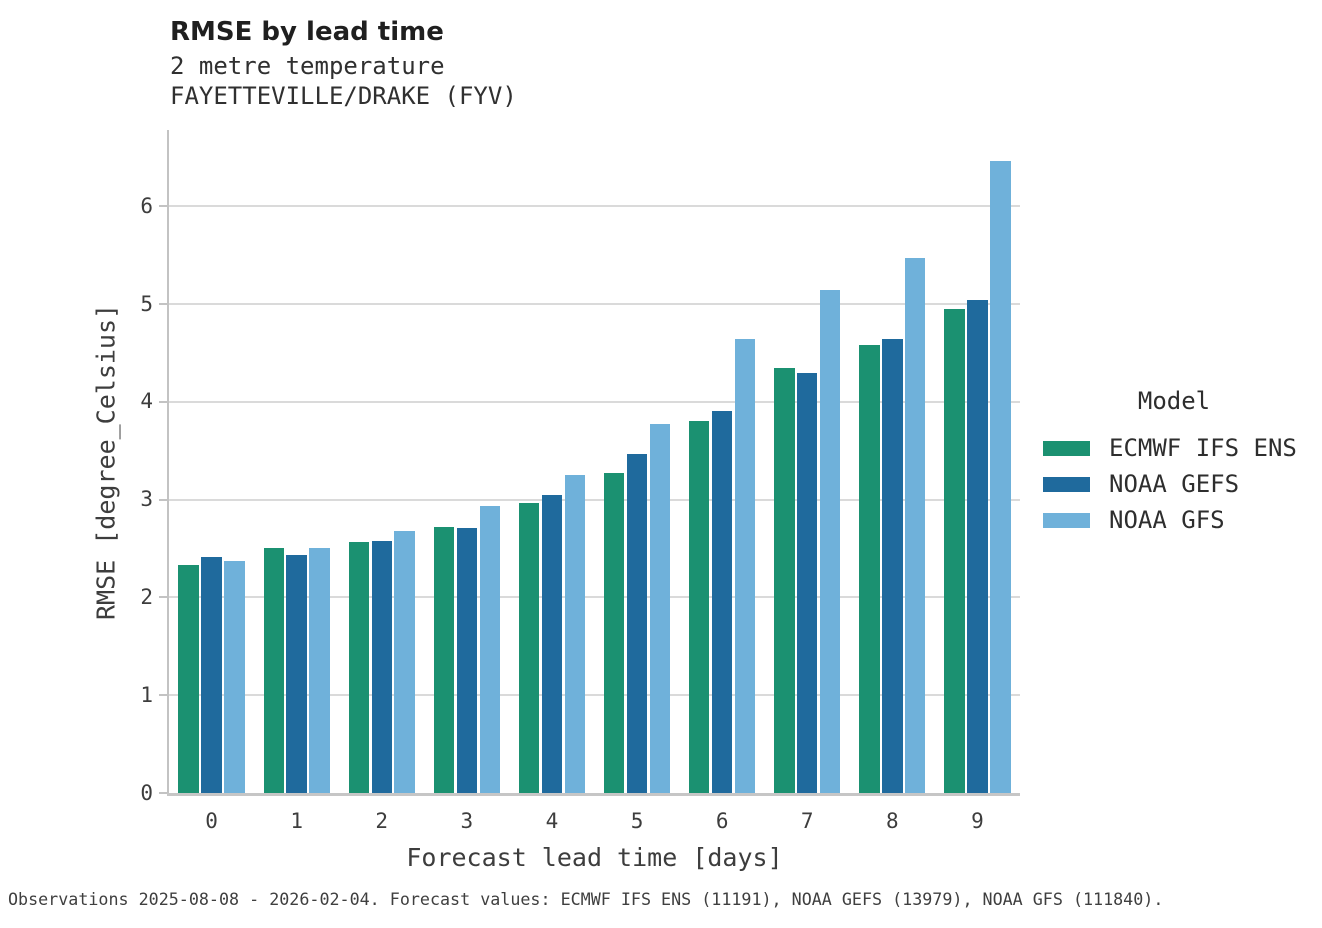  I want to click on legend-item-ecmwf-ifs-ens: ECMWF IFS ENS, so click(1174, 448).